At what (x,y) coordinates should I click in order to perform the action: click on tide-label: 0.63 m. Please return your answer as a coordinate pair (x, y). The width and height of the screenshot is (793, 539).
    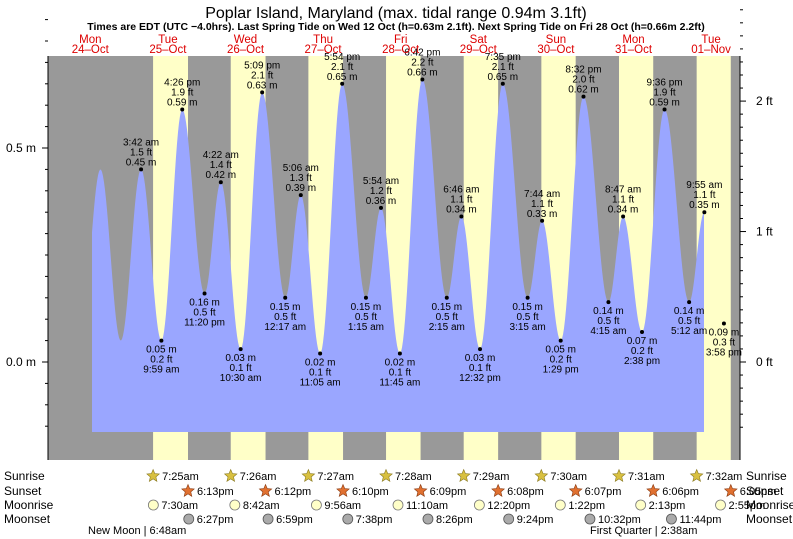
    Looking at the image, I should click on (262, 85).